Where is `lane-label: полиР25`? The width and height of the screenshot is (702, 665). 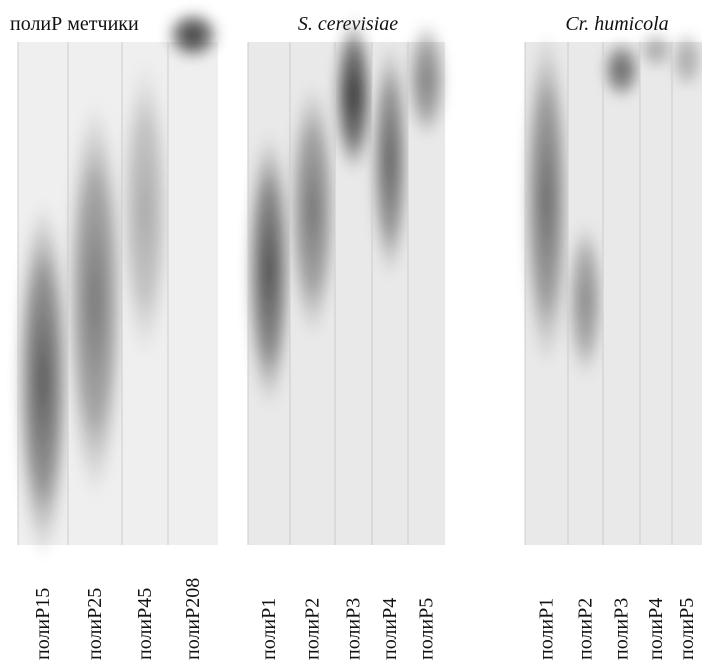
lane-label: полиР25 is located at coordinates (95, 624).